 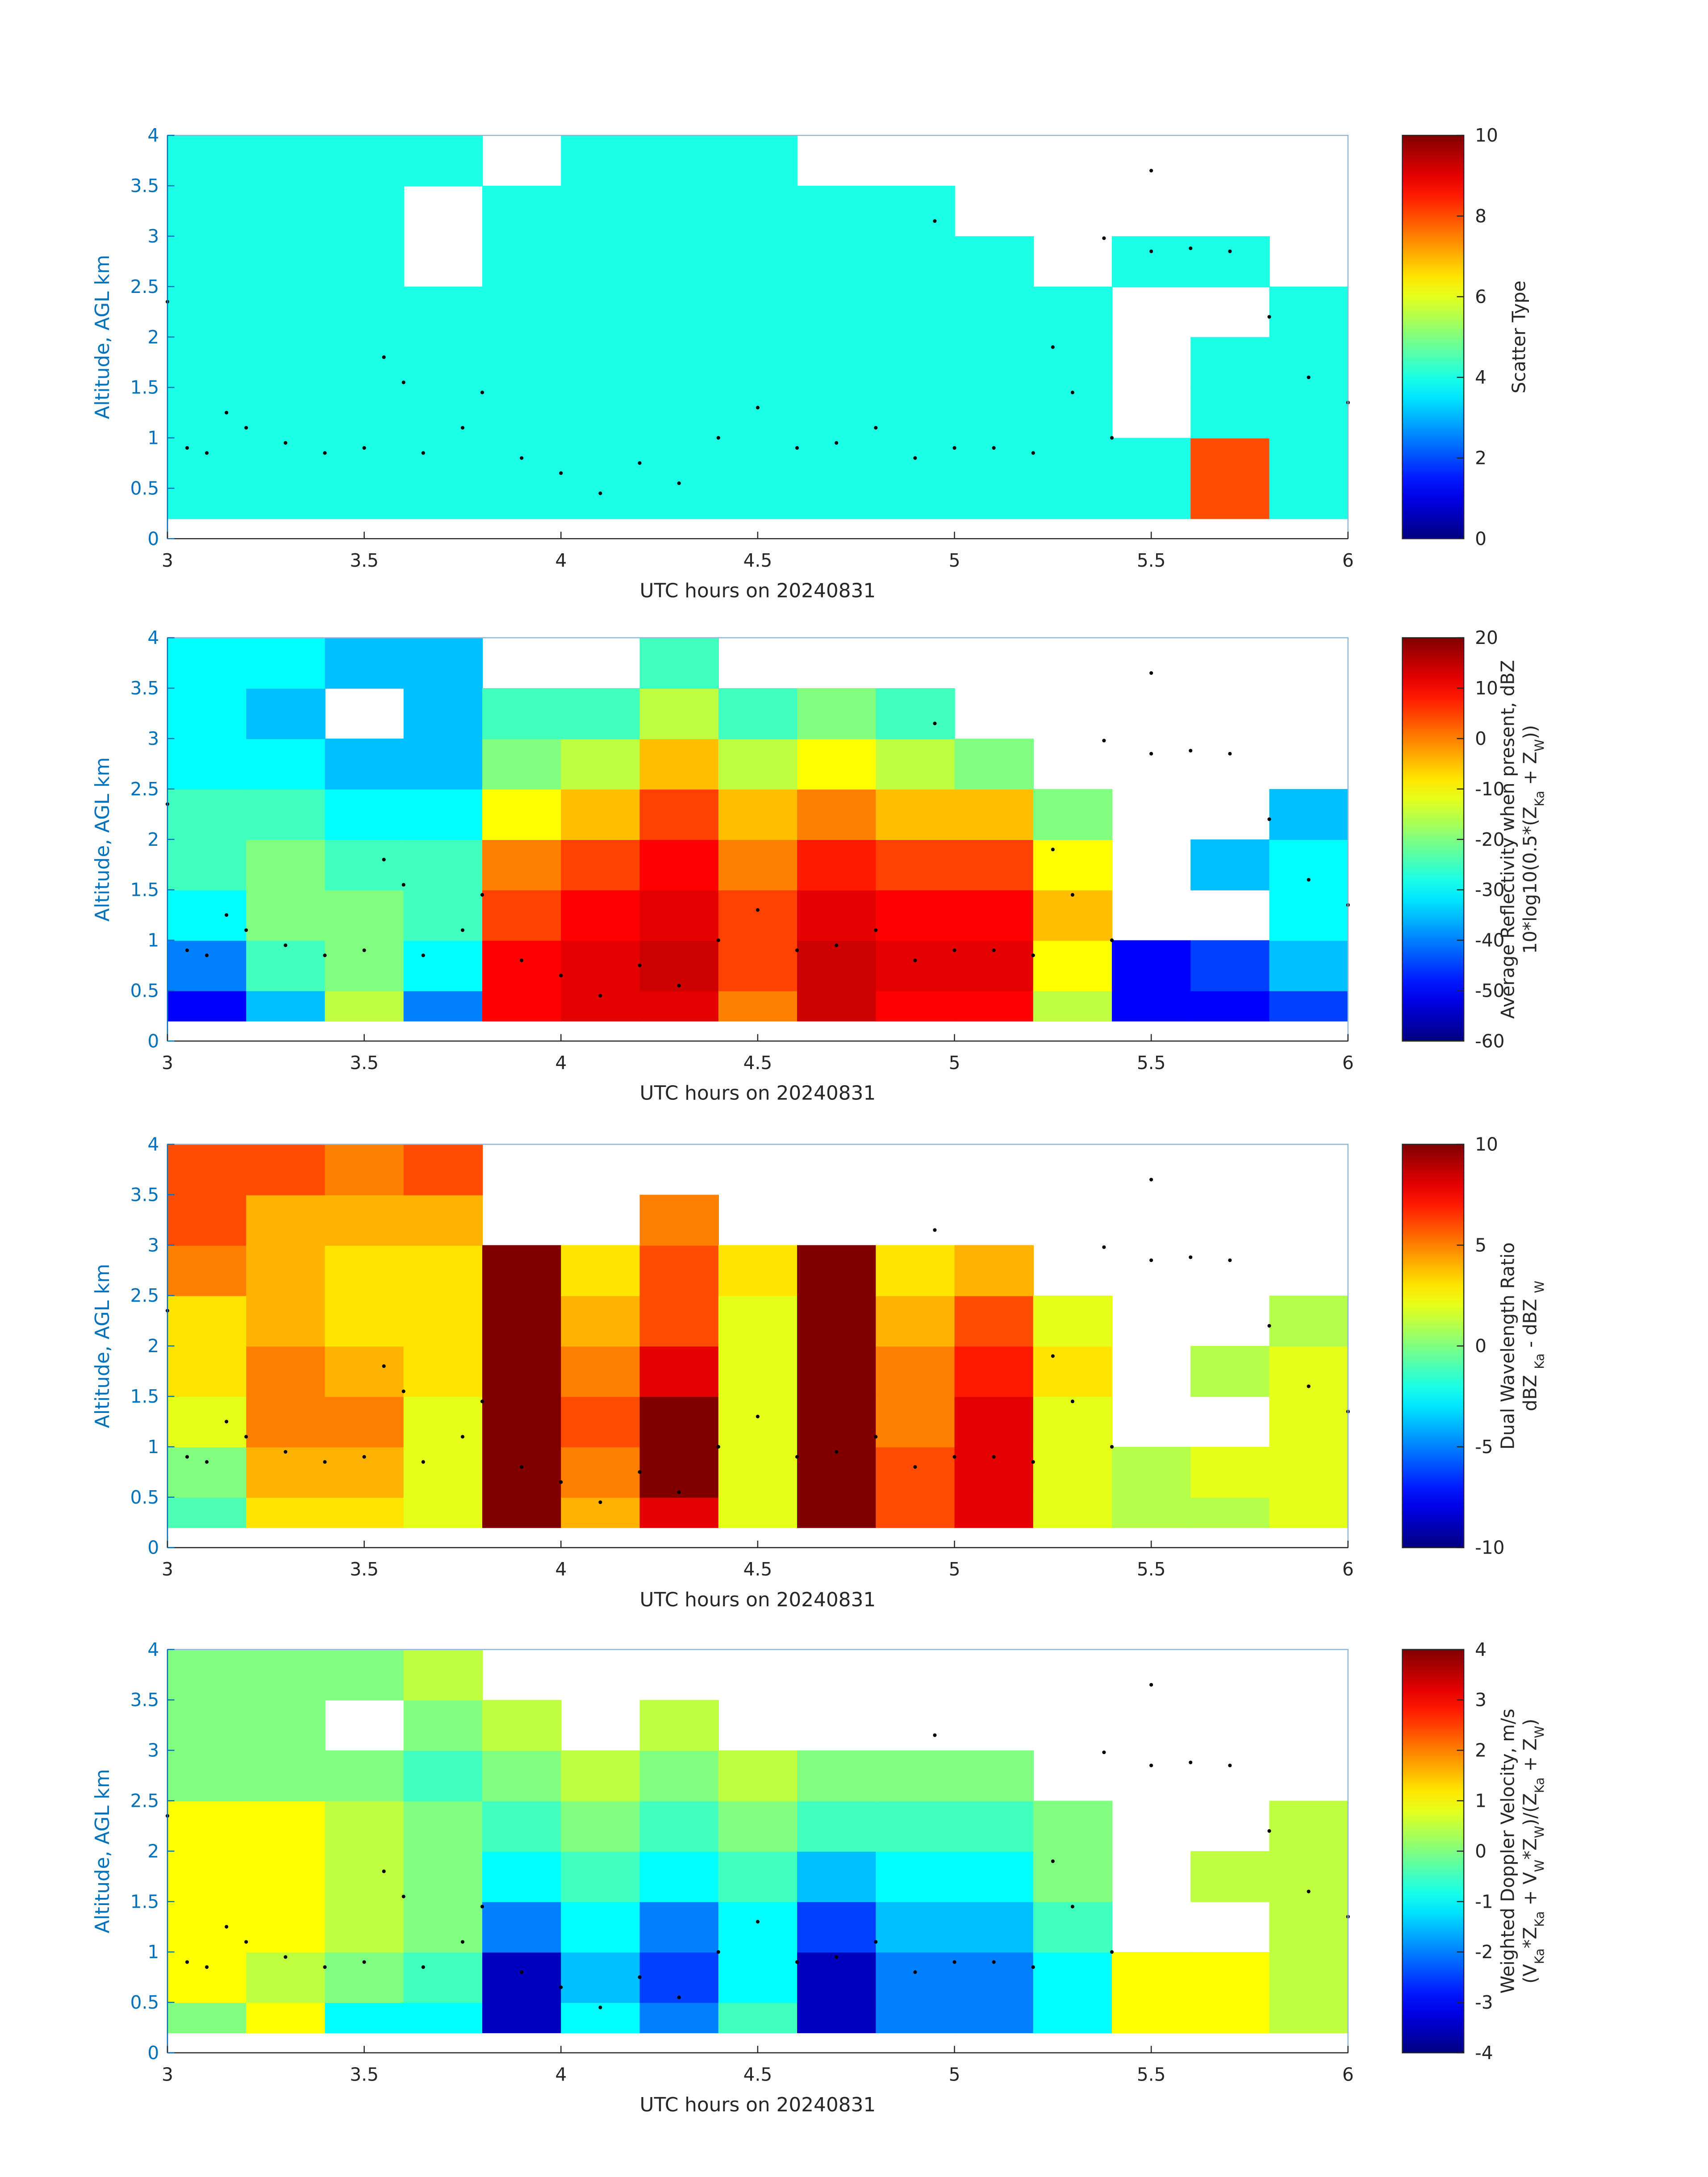 I want to click on y-tick-label: 1, so click(x=153, y=438).